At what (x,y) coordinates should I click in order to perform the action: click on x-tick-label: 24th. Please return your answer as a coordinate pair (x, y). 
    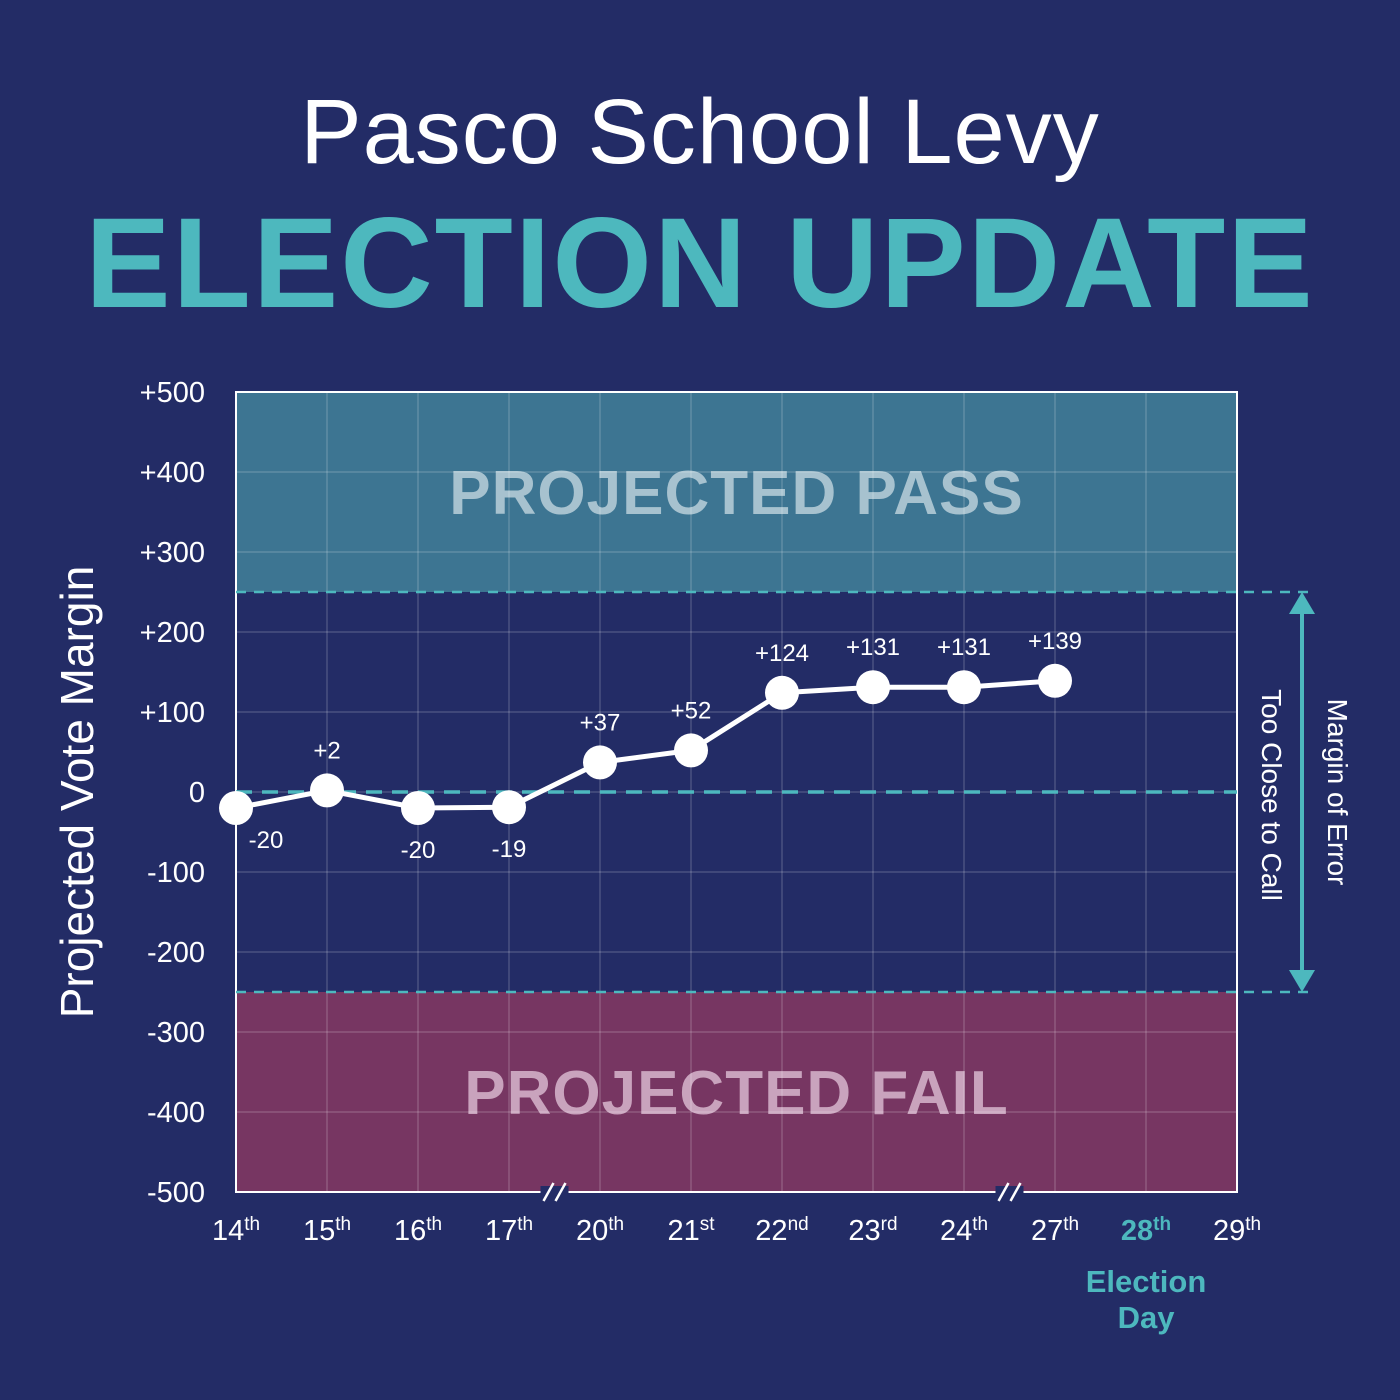
    Looking at the image, I should click on (964, 1230).